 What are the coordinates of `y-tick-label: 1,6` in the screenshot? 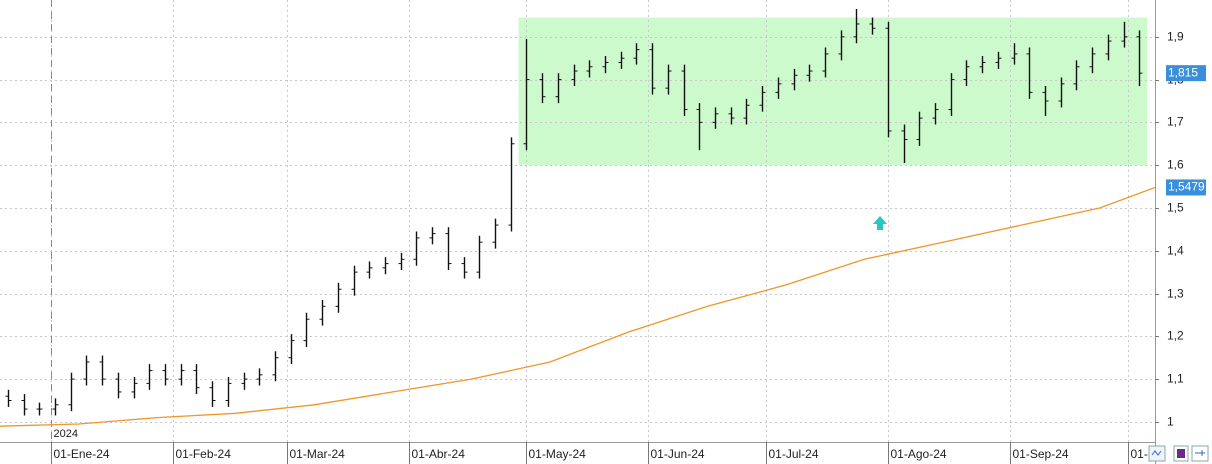 It's located at (1175, 165).